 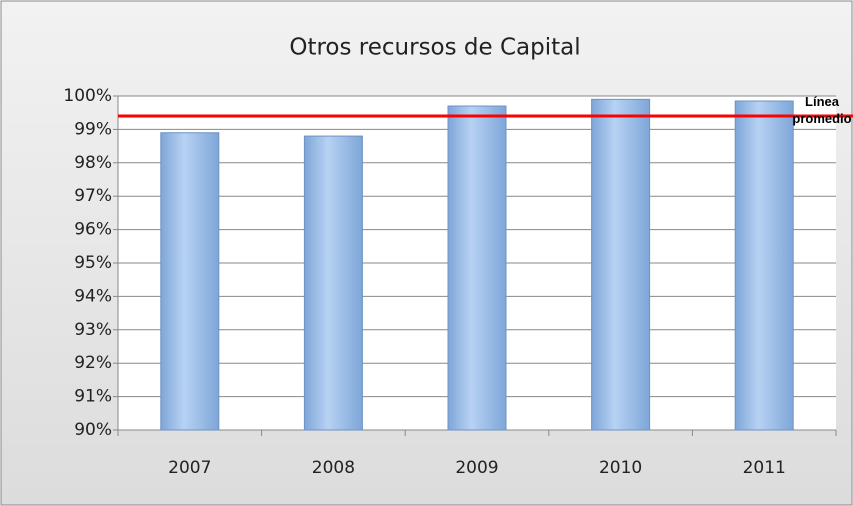 I want to click on y-tick-label: 96%, so click(x=93, y=230).